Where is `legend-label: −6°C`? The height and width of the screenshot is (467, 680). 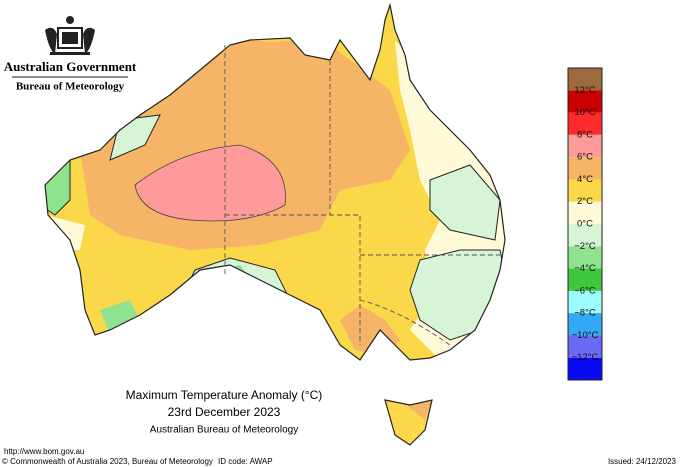 legend-label: −6°C is located at coordinates (585, 290).